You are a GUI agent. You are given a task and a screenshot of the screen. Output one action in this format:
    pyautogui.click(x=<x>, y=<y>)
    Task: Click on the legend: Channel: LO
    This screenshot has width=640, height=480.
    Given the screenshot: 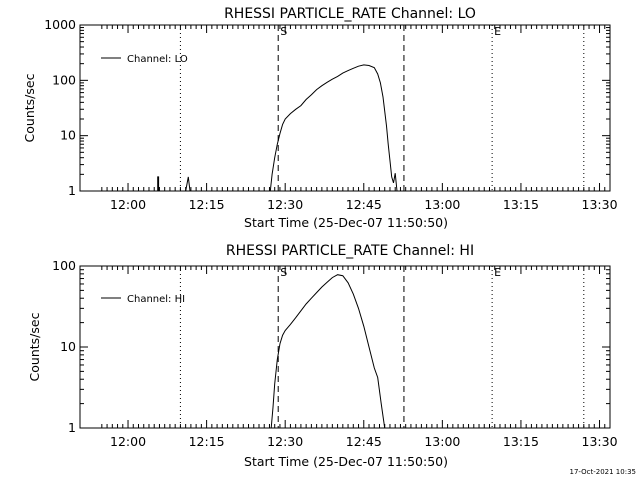 What is the action you would take?
    pyautogui.click(x=144, y=59)
    